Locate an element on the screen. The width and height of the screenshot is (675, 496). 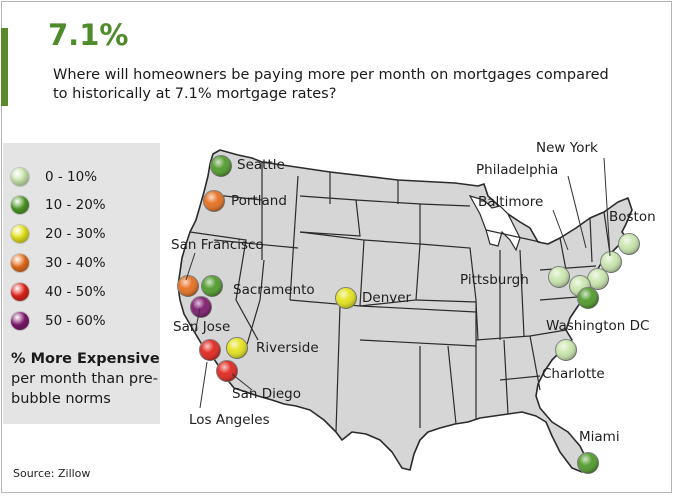
label-san-jose: San Jose is located at coordinates (201, 327).